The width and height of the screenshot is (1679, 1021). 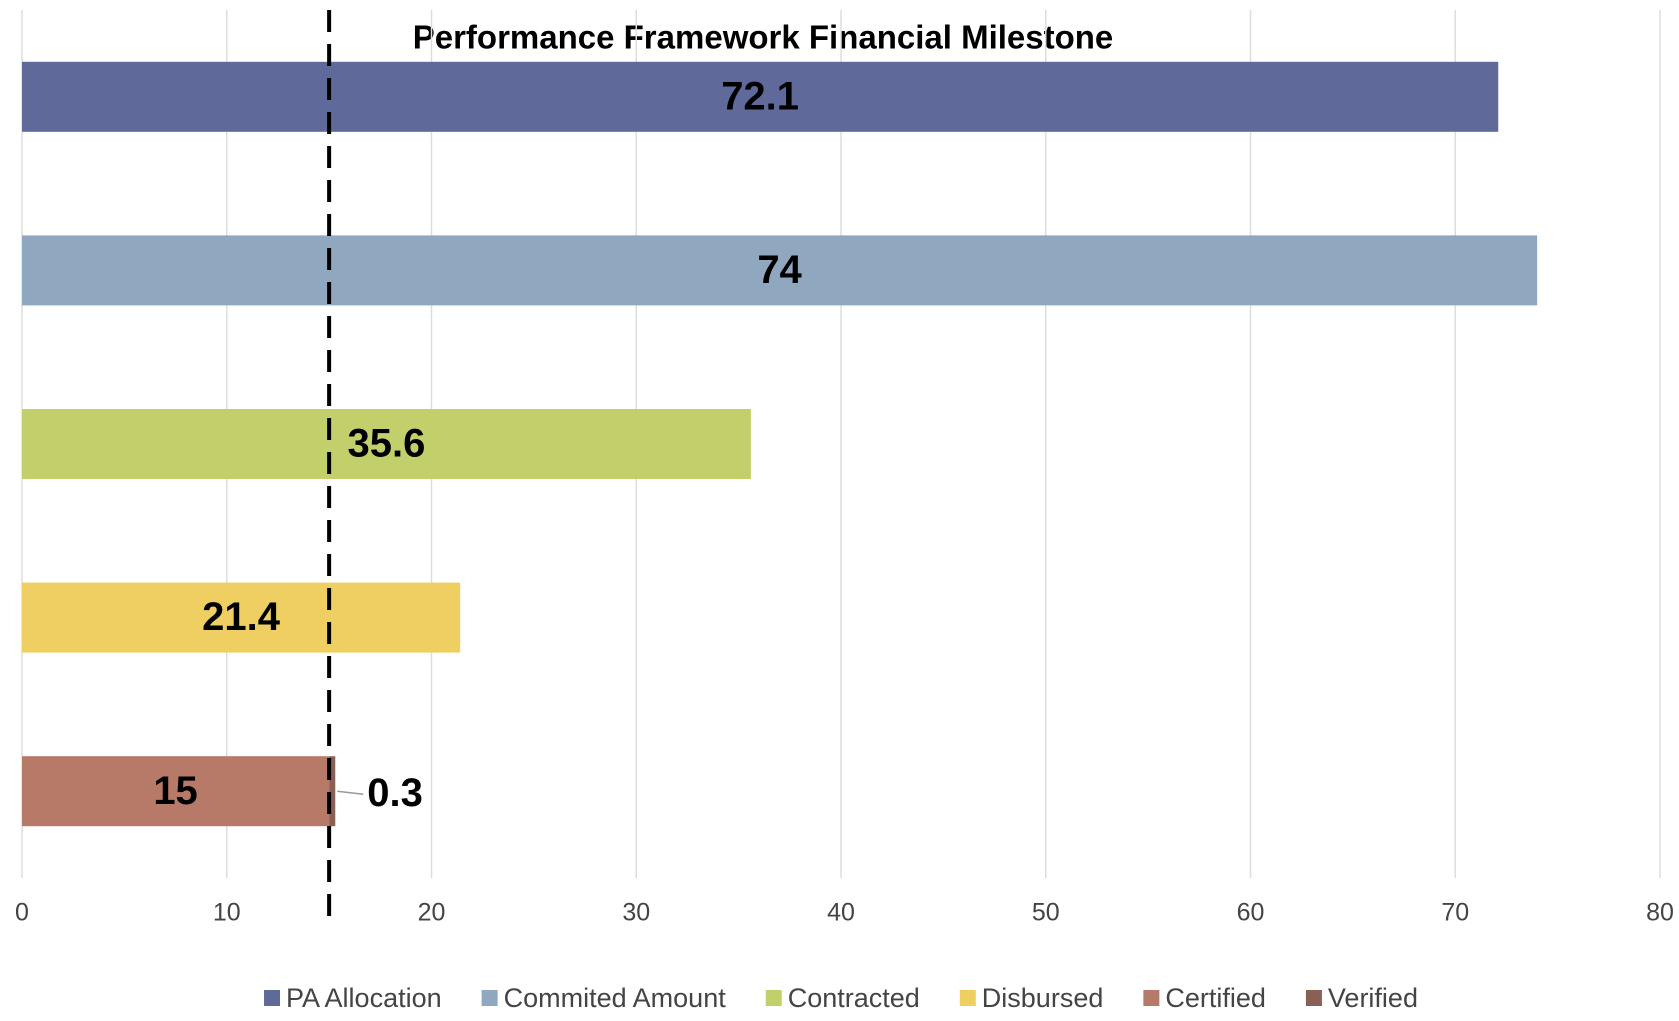 I want to click on data-label: 35.6, so click(x=387, y=444).